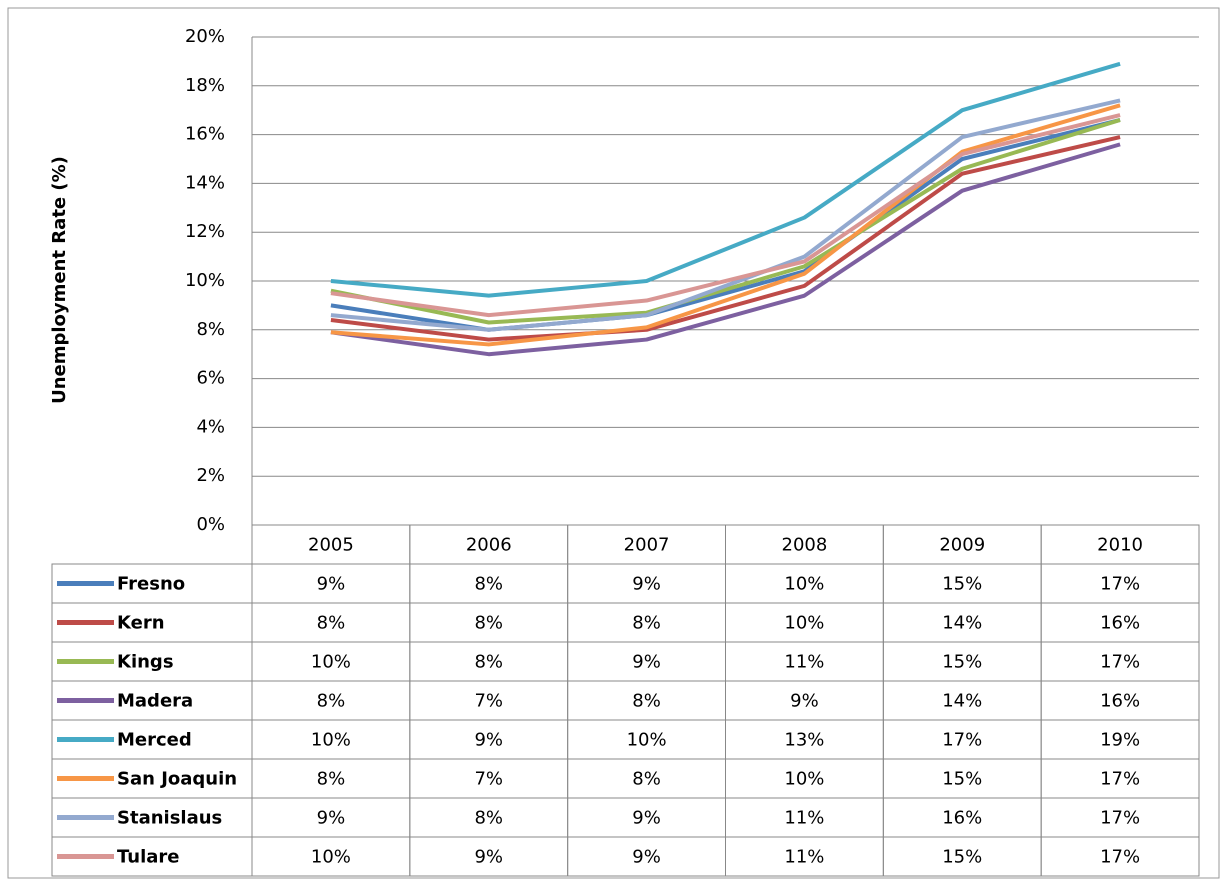 This screenshot has width=1228, height=881. I want to click on legend-label: Merced, so click(154, 740).